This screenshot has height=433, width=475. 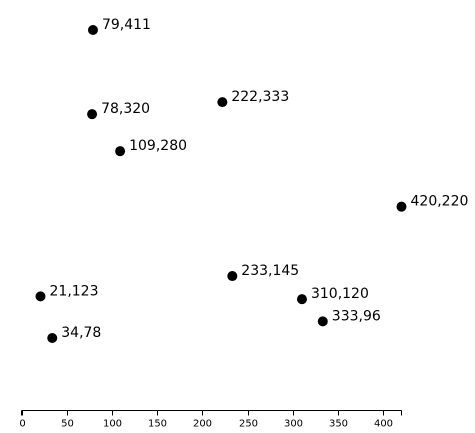 What do you see at coordinates (74, 291) in the screenshot?
I see `data-point-label: 21,123` at bounding box center [74, 291].